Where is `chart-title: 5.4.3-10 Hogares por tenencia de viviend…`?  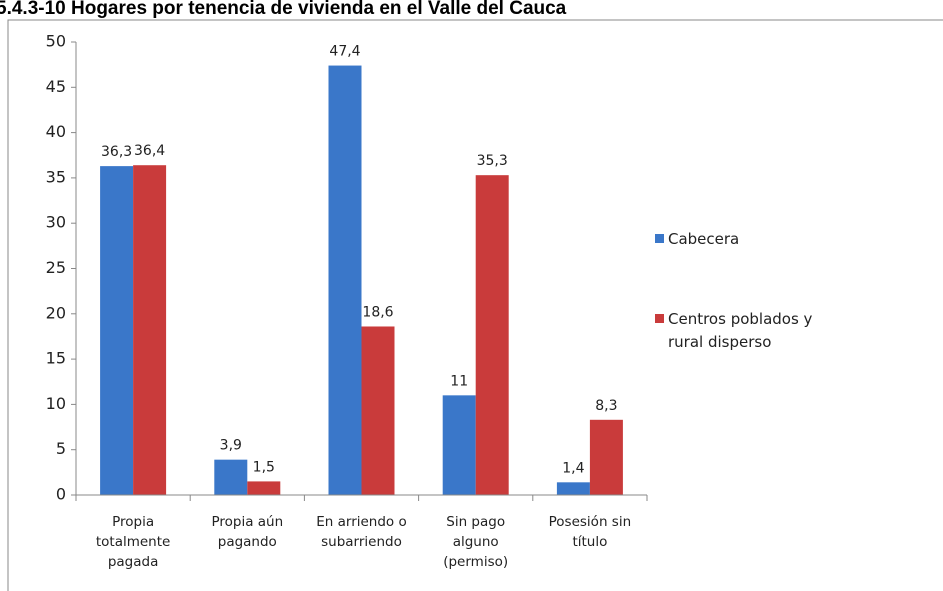
chart-title: 5.4.3-10 Hogares por tenencia de viviend… is located at coordinates (283, 9).